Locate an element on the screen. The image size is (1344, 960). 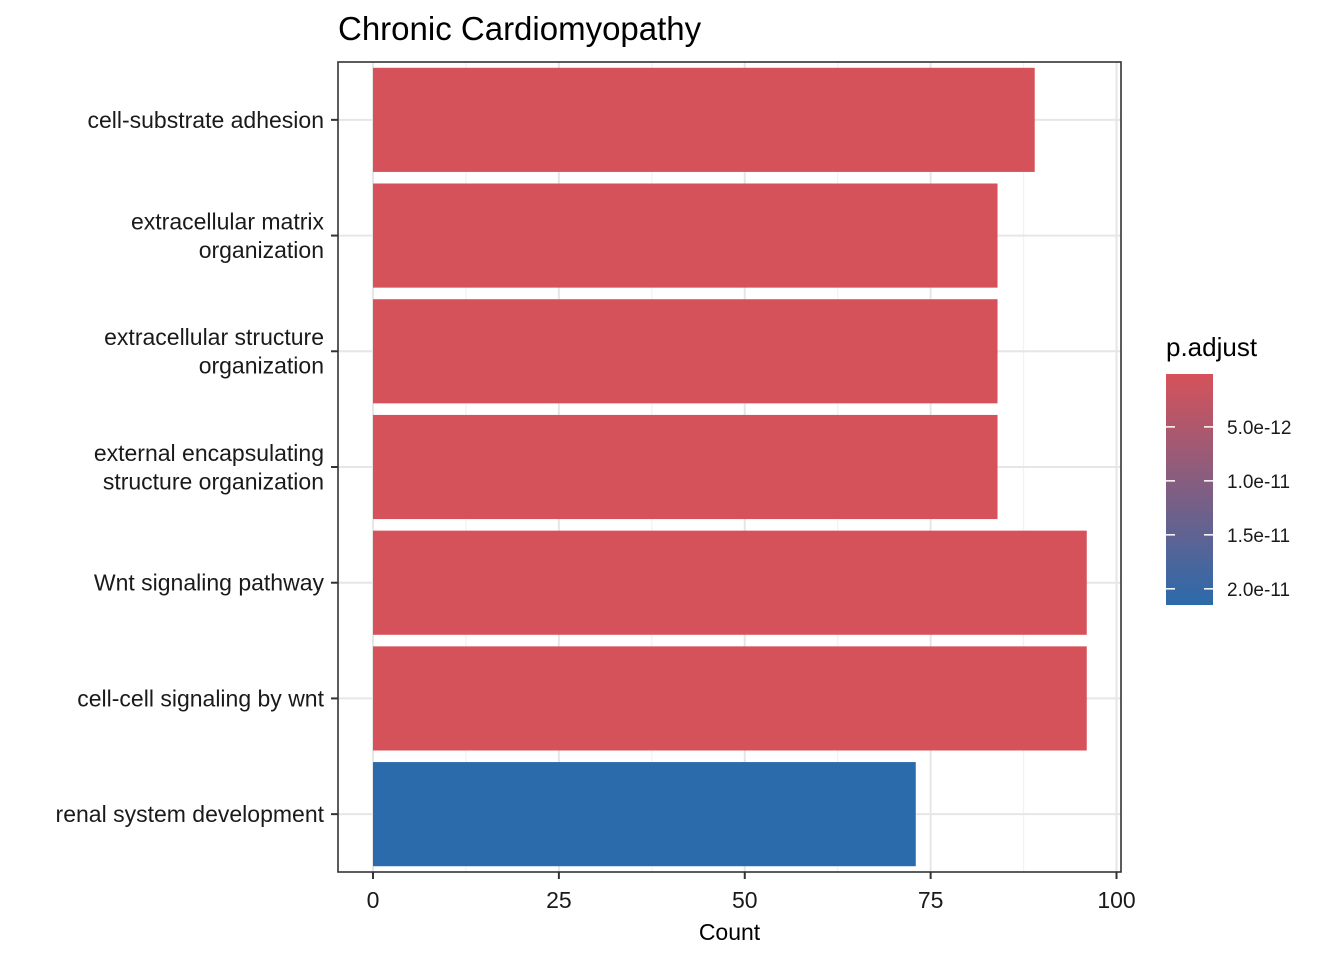
y-tick-label: cell-substrate adhesion is located at coordinates (205, 120).